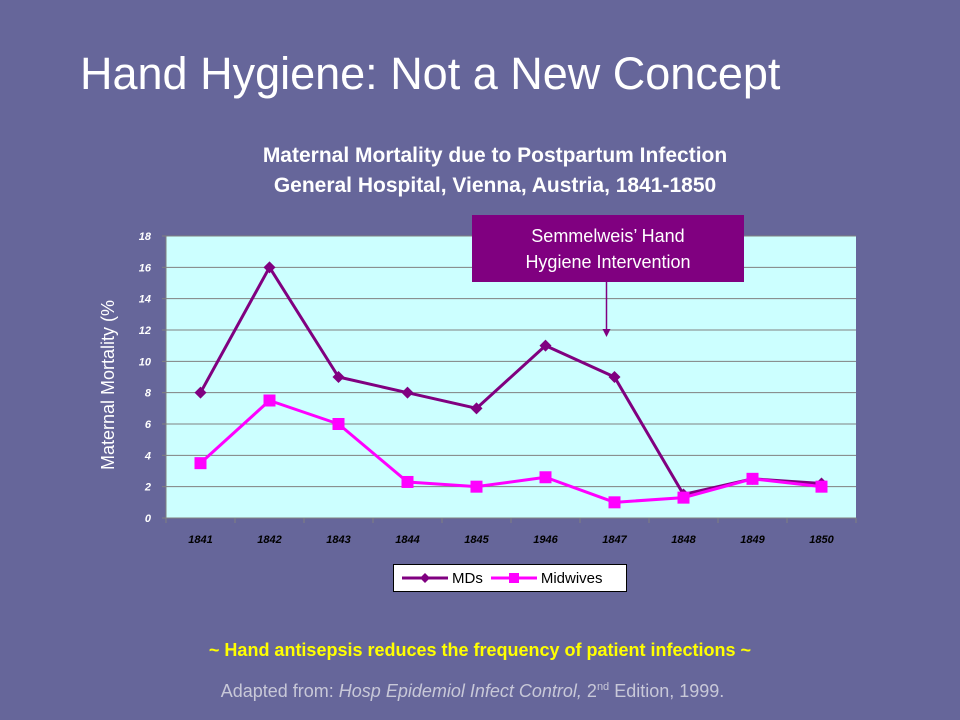 The height and width of the screenshot is (720, 960). Describe the element at coordinates (608, 248) in the screenshot. I see `intervention-annotation: Semmelweis’ Hand Hygiene Intervention` at that location.